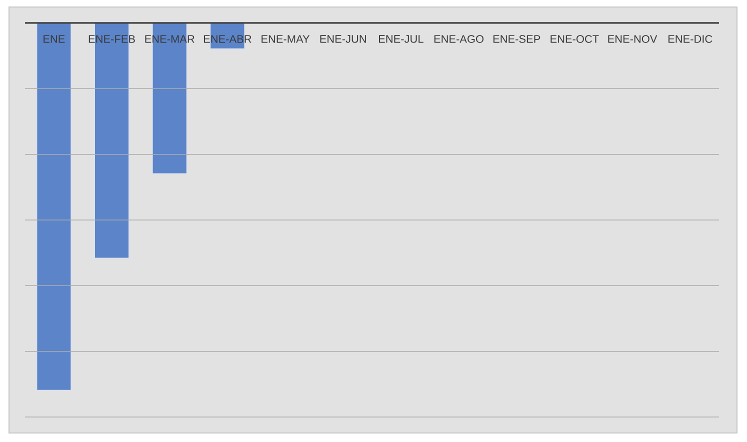 The height and width of the screenshot is (442, 747). Describe the element at coordinates (690, 39) in the screenshot. I see `x-tick-label: ENE-DIC` at that location.